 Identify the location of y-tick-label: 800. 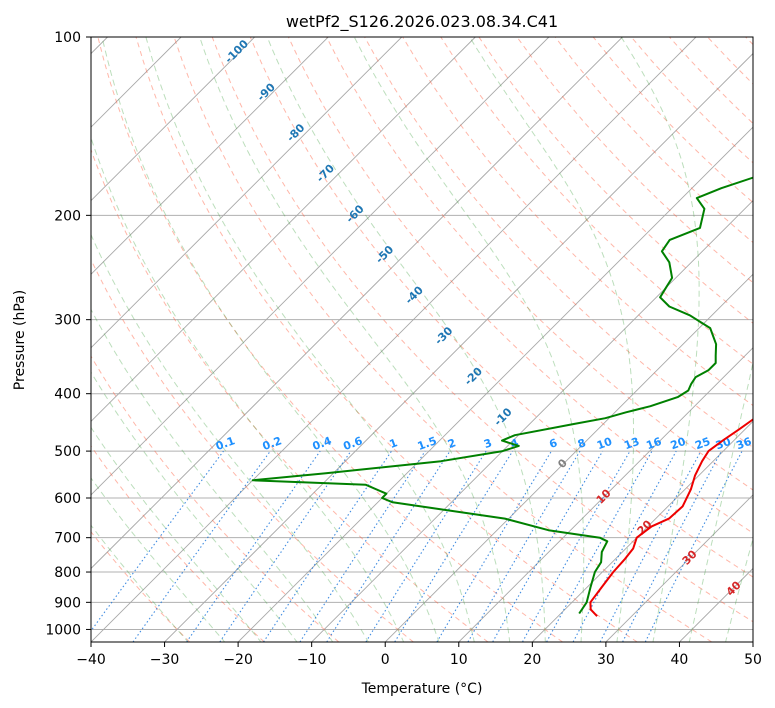
(67, 573).